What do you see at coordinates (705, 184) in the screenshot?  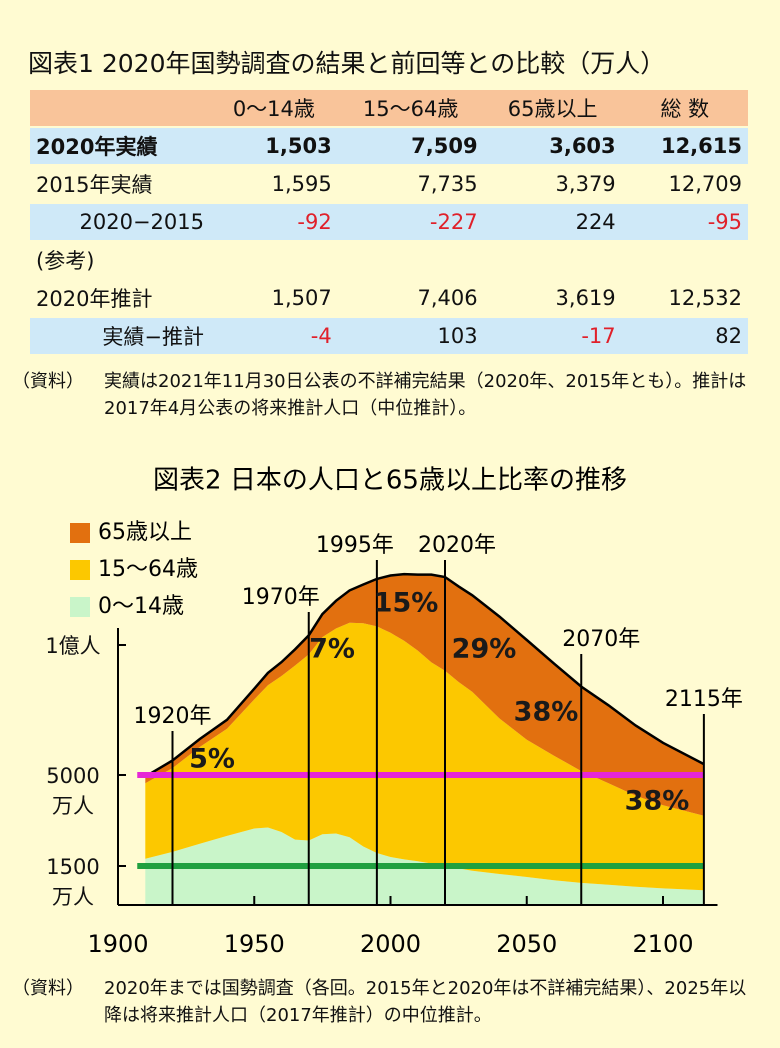 I see `cell: 12,709` at bounding box center [705, 184].